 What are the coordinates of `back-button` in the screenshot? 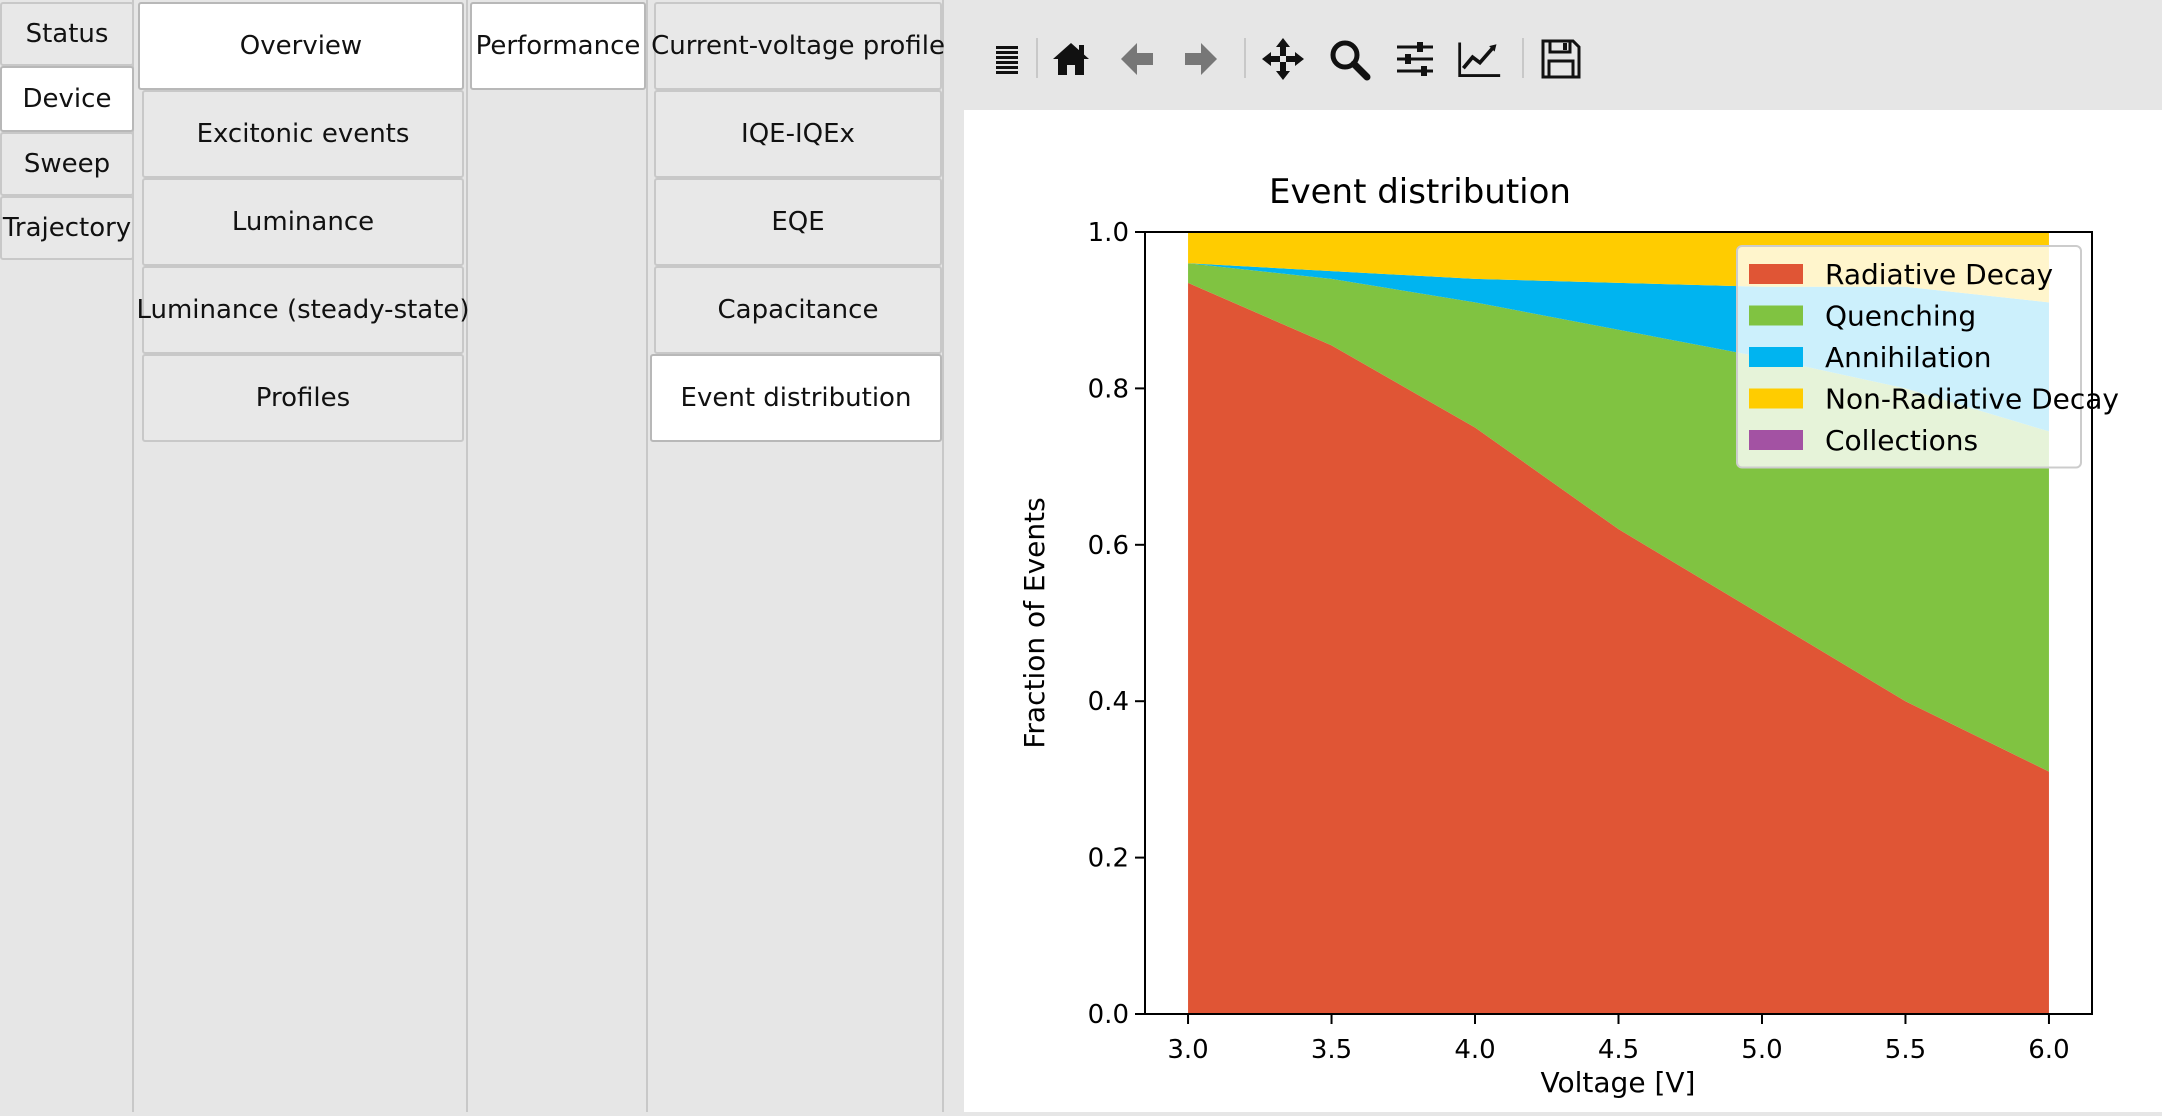 It's located at (1137, 59).